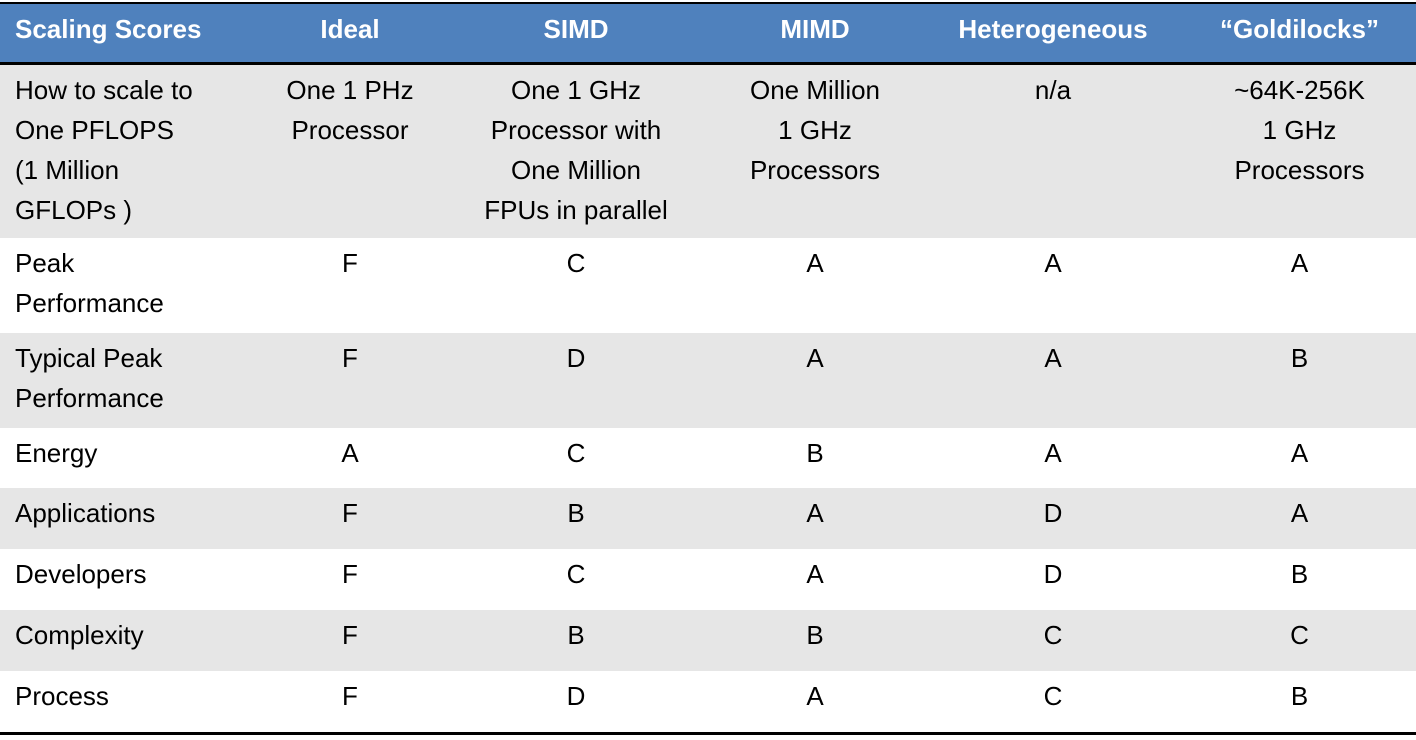  I want to click on table-row: Developers F C A D B, so click(708, 579).